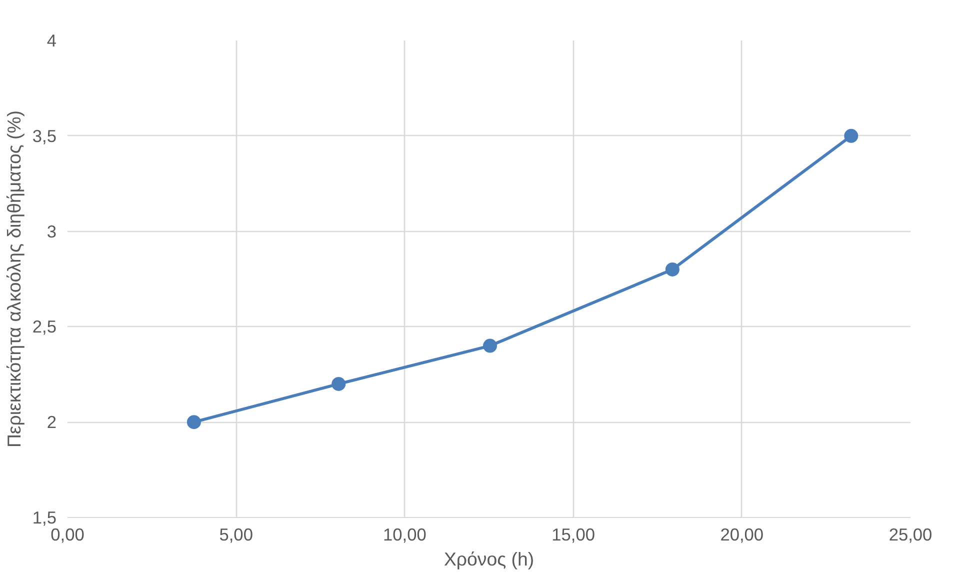  Describe the element at coordinates (489, 559) in the screenshot. I see `x-axis-title: Χρόνος (h)` at that location.